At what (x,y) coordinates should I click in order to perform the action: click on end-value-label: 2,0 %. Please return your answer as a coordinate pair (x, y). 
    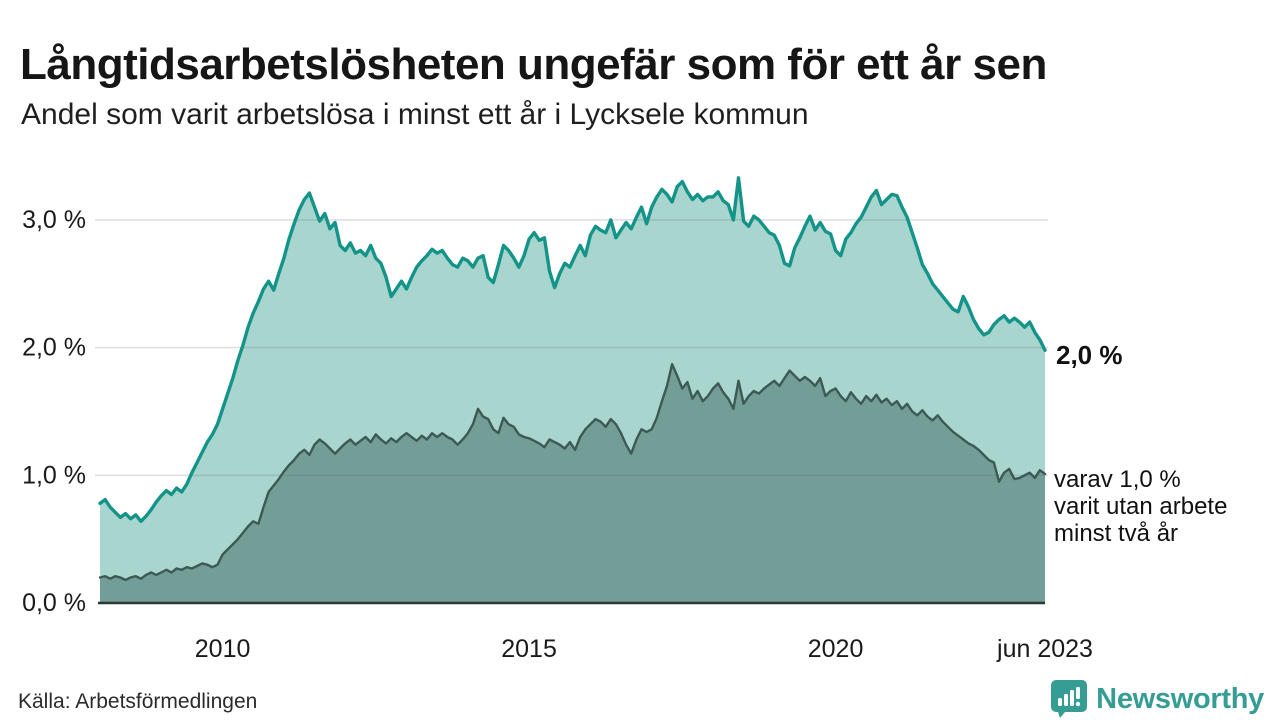
    Looking at the image, I should click on (1089, 355).